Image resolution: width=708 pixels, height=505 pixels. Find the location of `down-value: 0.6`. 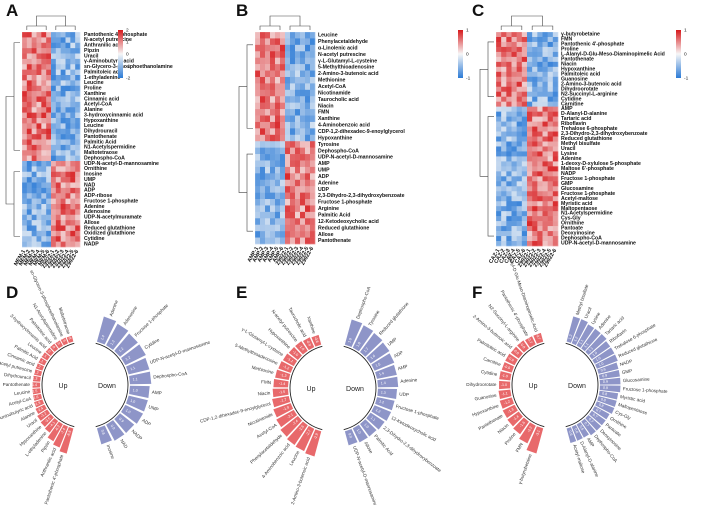

down-value: 0.6 is located at coordinates (576, 431).